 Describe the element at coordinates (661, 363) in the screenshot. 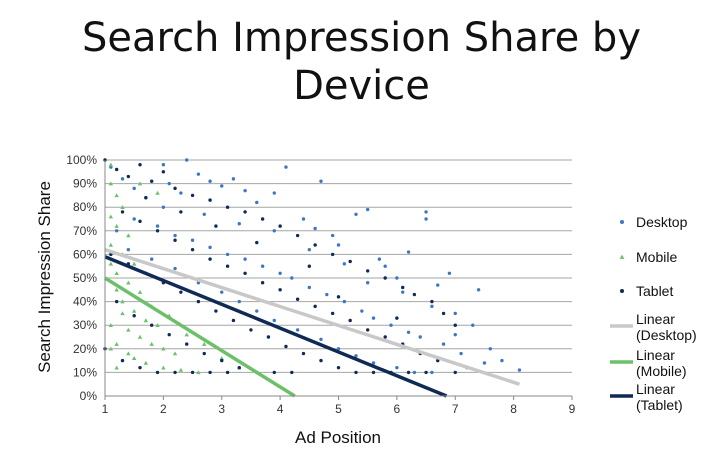

I see `legend-linear-mobile-label: Linear (Mobile)` at that location.